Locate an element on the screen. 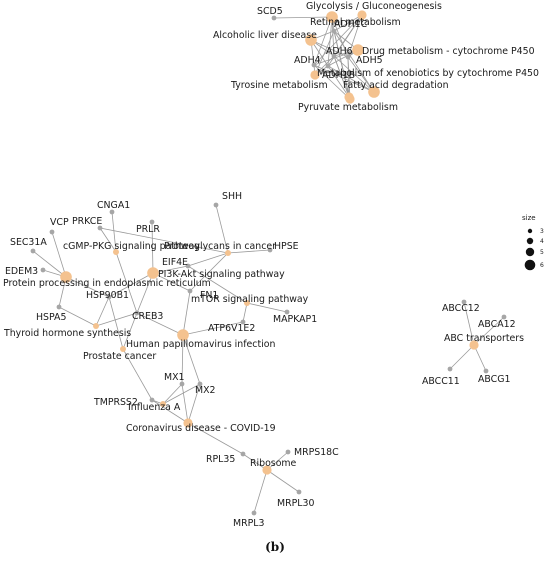 This screenshot has width=550, height=562. gene-node-mapkap1 is located at coordinates (287, 312).